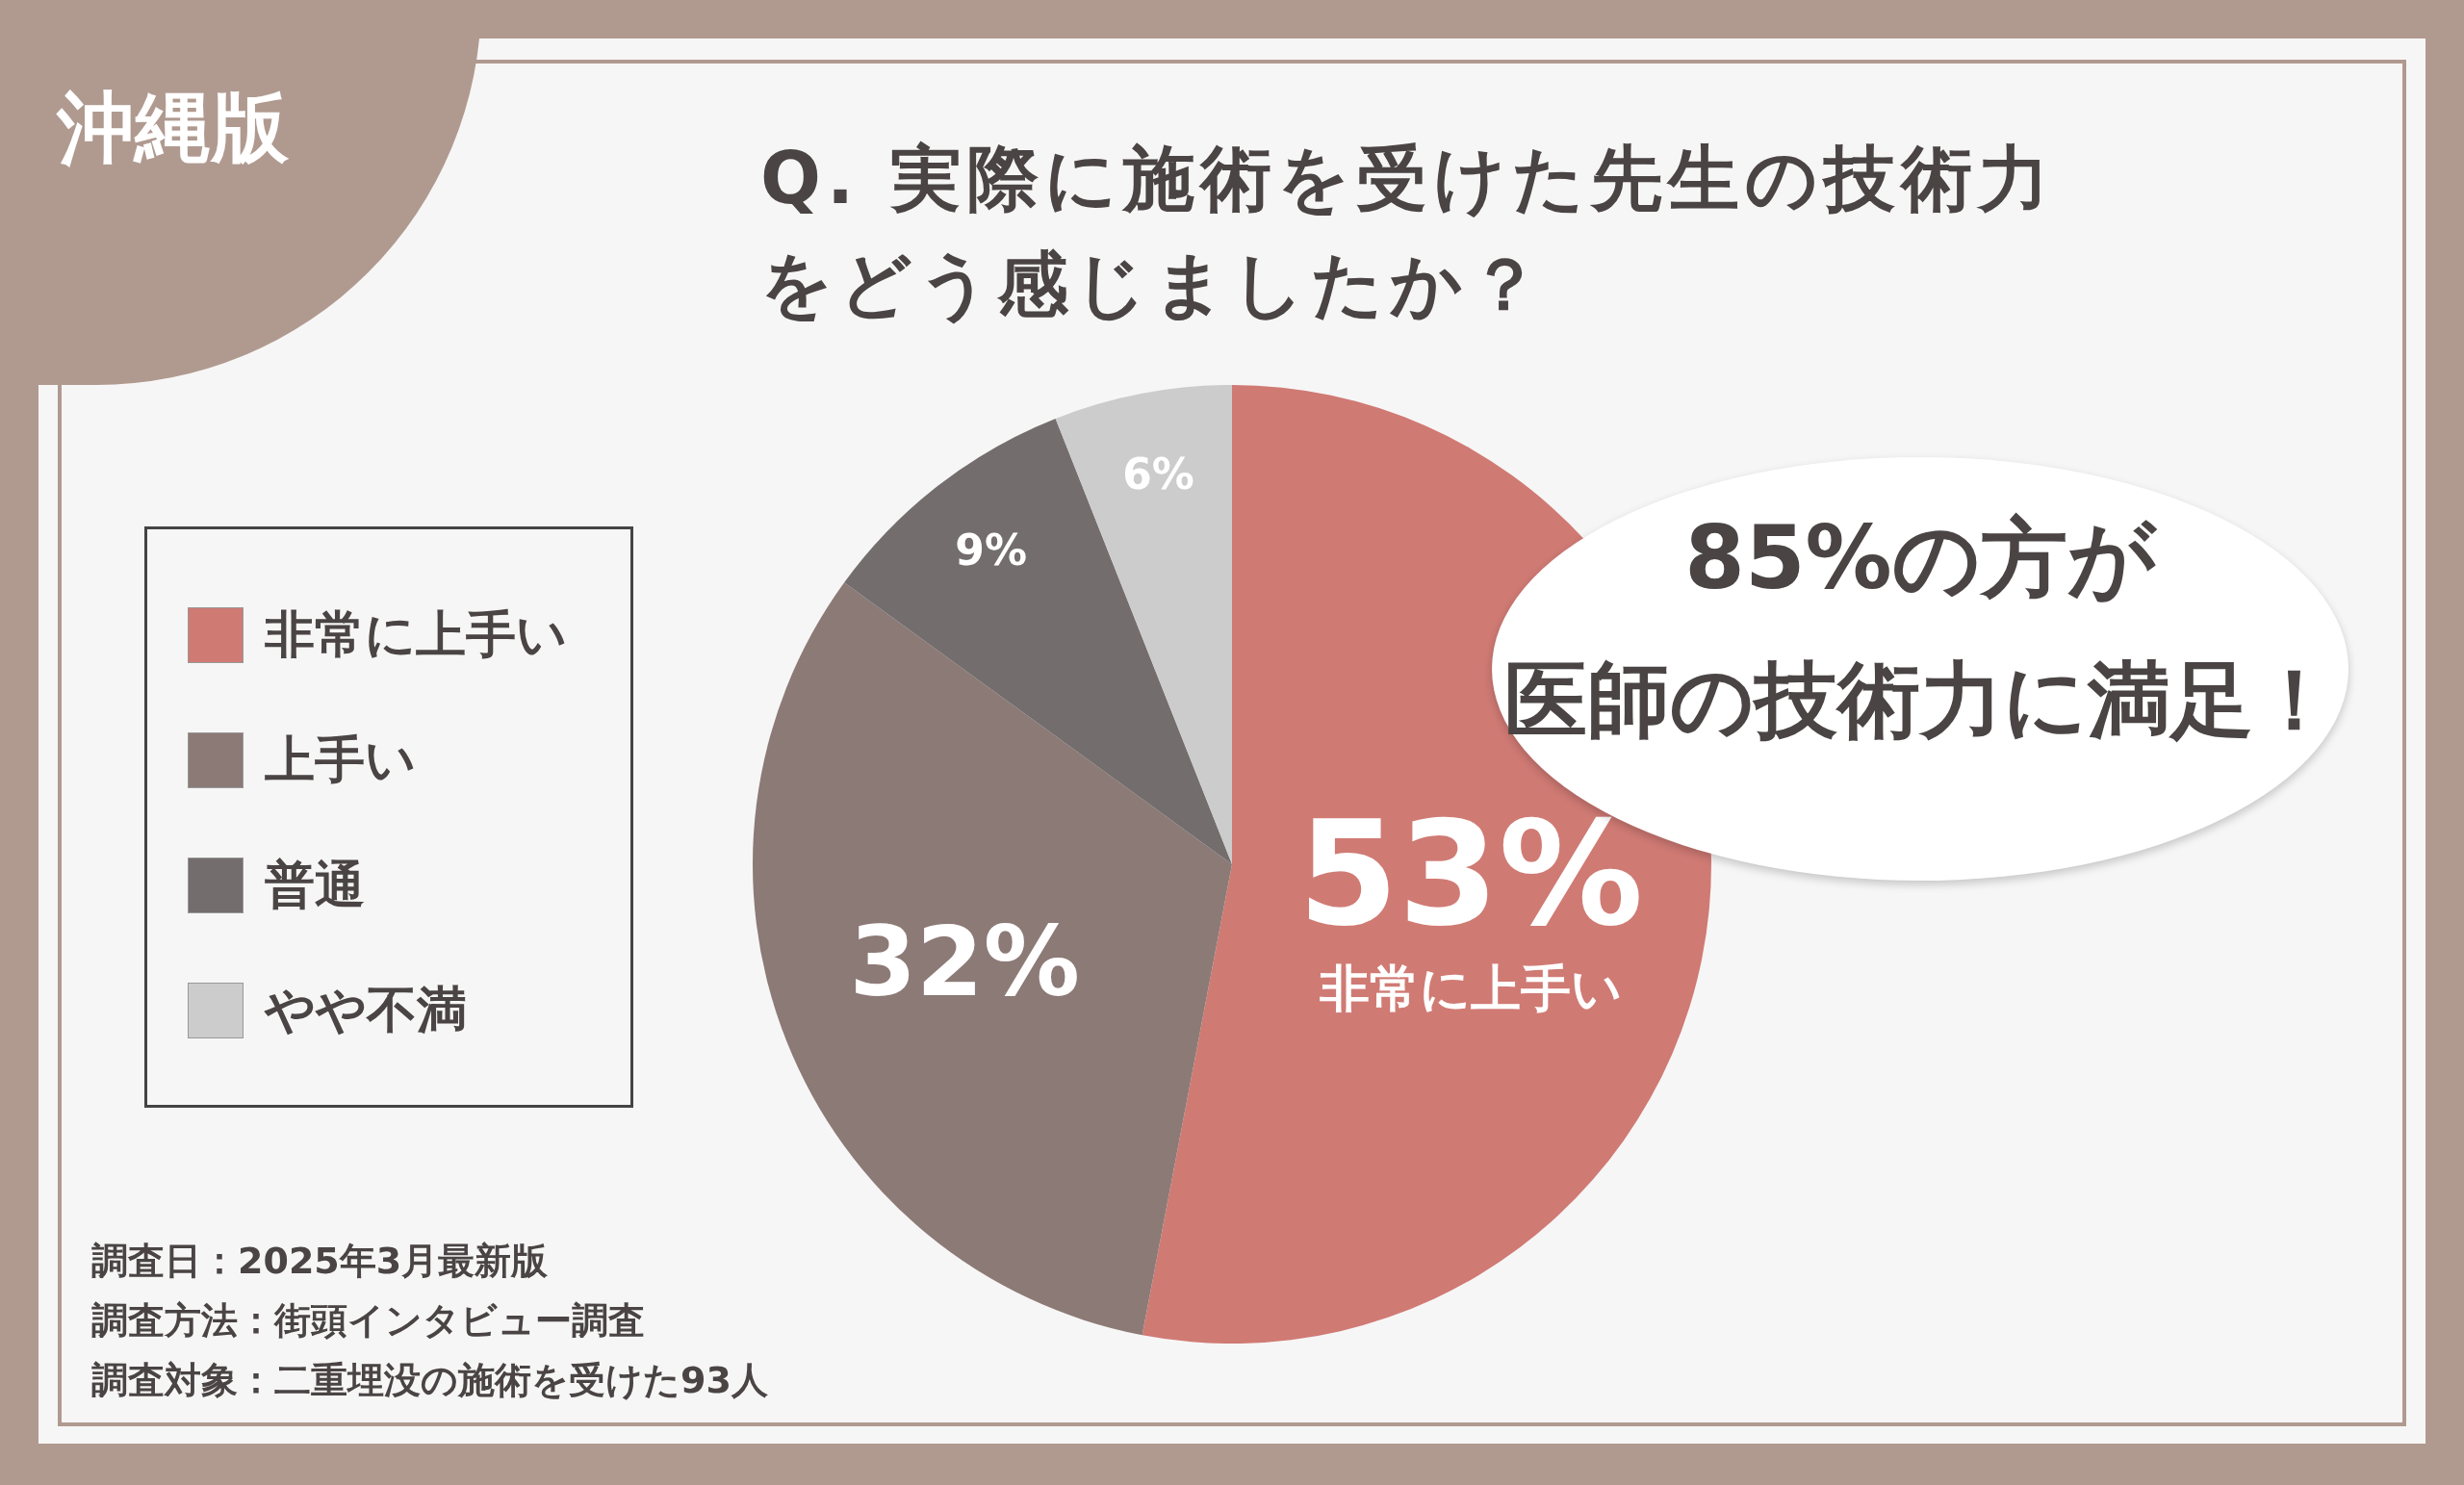 The height and width of the screenshot is (1485, 2464). What do you see at coordinates (315, 885) in the screenshot?
I see `legend-label: 普通` at bounding box center [315, 885].